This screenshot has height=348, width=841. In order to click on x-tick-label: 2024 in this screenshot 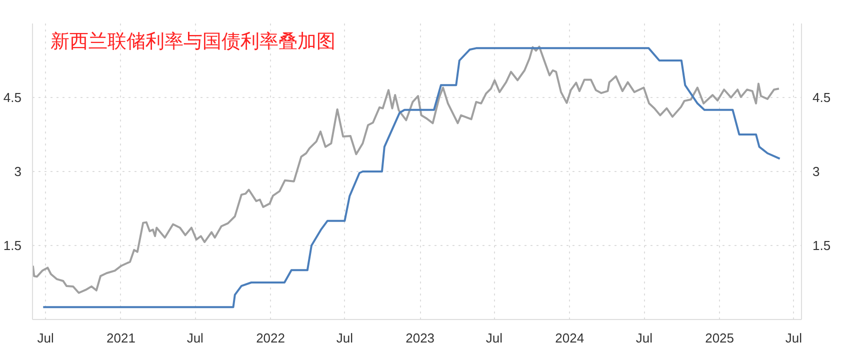, I will do `click(569, 338)`.